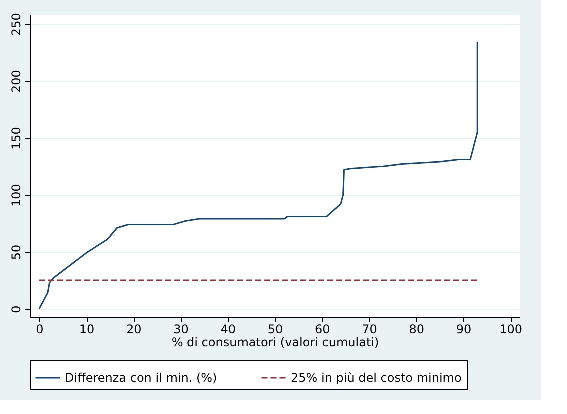 The image size is (567, 414). What do you see at coordinates (228, 329) in the screenshot?
I see `x-tick-label: 40` at bounding box center [228, 329].